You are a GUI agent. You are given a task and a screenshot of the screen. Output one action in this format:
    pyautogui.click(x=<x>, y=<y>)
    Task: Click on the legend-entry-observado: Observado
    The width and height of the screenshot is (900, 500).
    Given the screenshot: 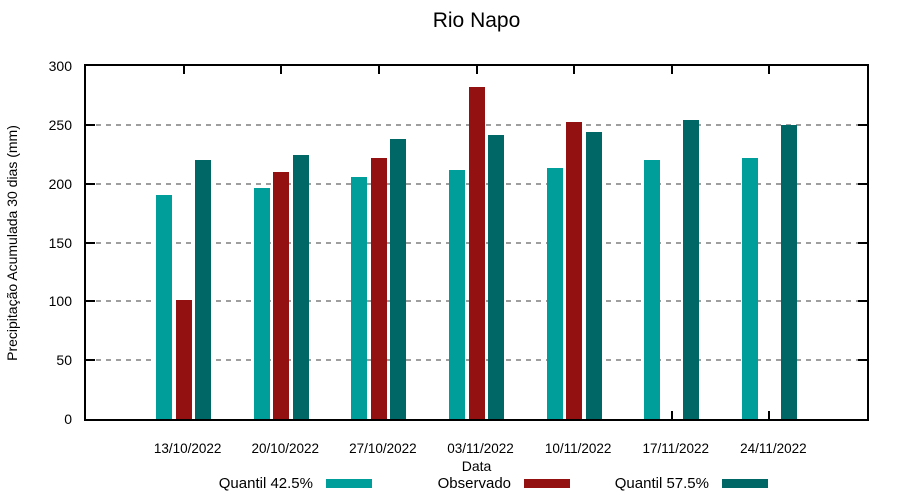 What is the action you would take?
    pyautogui.click(x=504, y=483)
    